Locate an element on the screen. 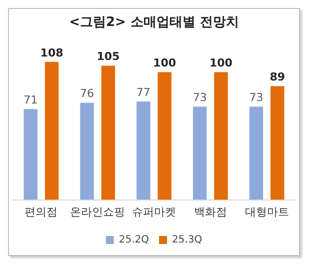 The height and width of the screenshot is (266, 310). data-label: 89 is located at coordinates (278, 77).